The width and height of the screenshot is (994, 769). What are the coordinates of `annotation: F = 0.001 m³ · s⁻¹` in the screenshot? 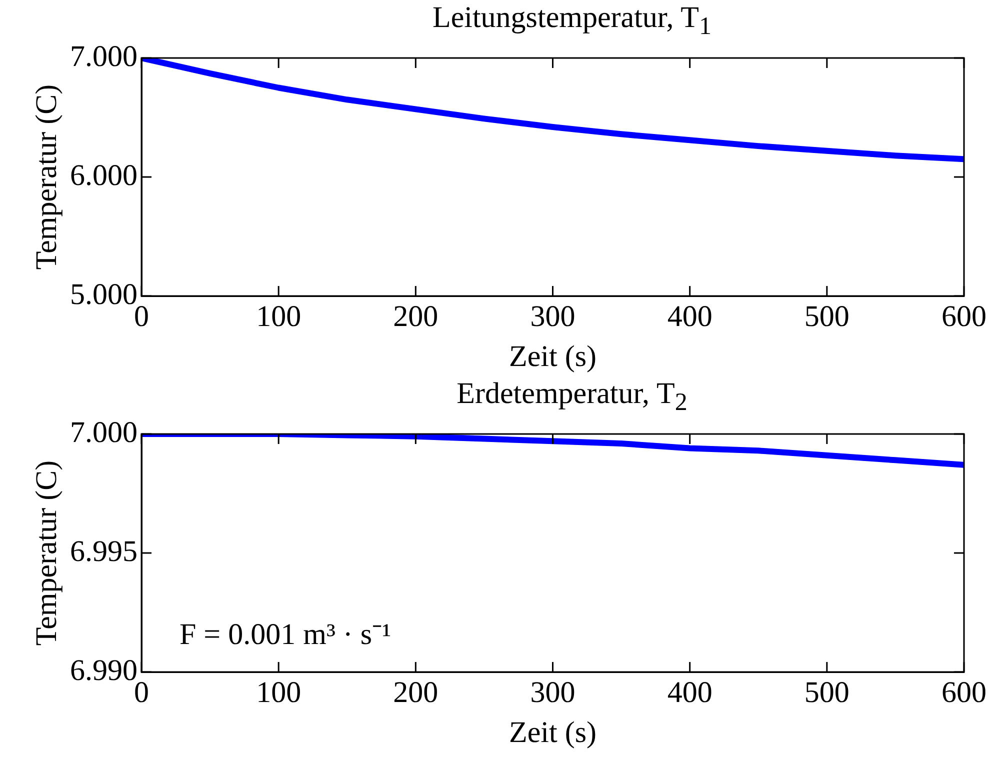 It's located at (286, 634).